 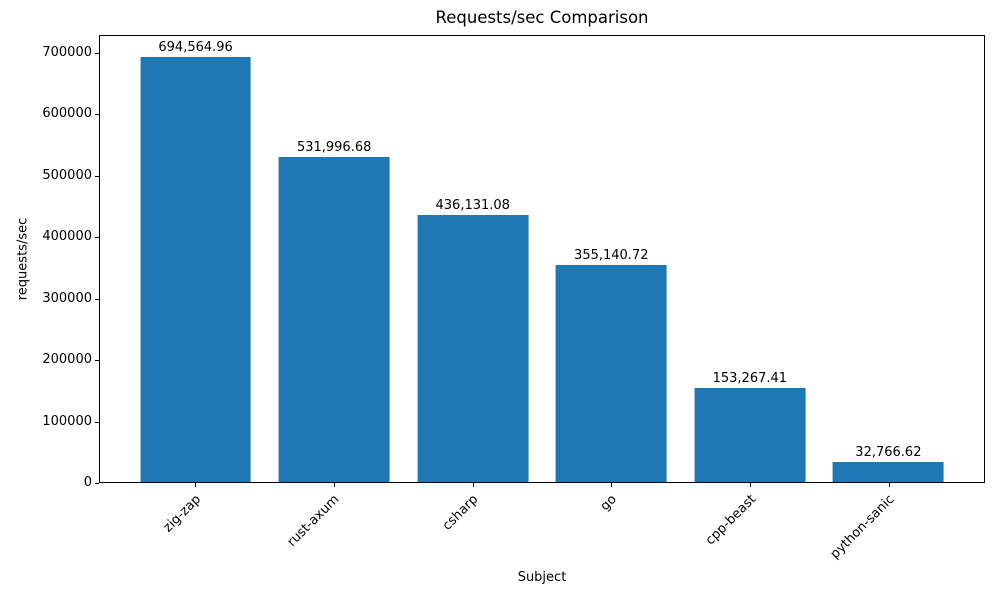 I want to click on y-axis-label: requests/sec, so click(x=23, y=259).